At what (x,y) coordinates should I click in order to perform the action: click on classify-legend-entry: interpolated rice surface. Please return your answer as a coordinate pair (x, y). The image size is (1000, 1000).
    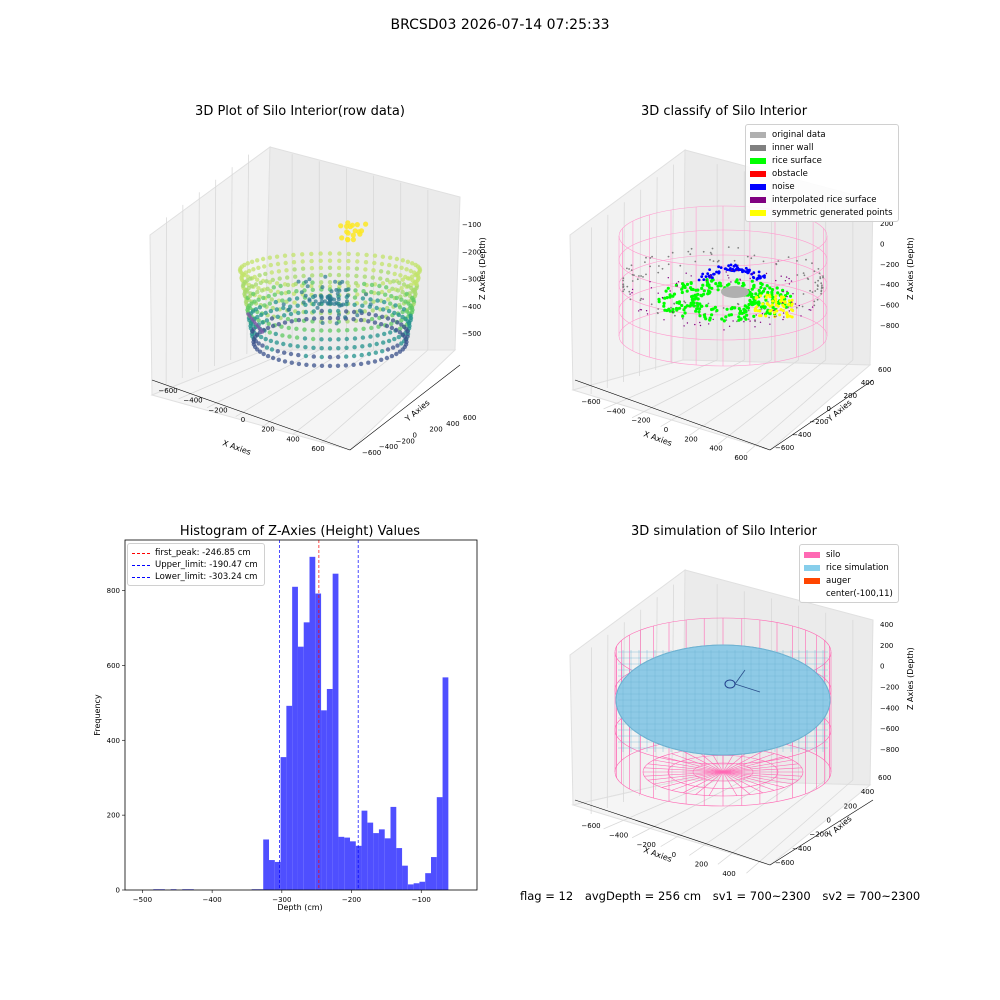
    Looking at the image, I should click on (821, 199).